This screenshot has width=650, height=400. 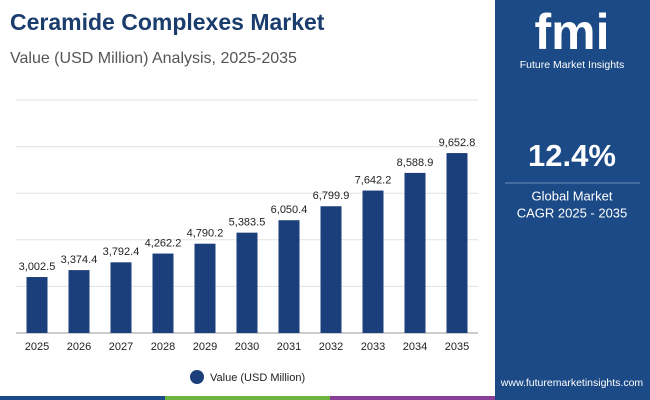 I want to click on chart-subtitle: Value (USD Million) Analysis, 2025-2035, so click(x=153, y=58).